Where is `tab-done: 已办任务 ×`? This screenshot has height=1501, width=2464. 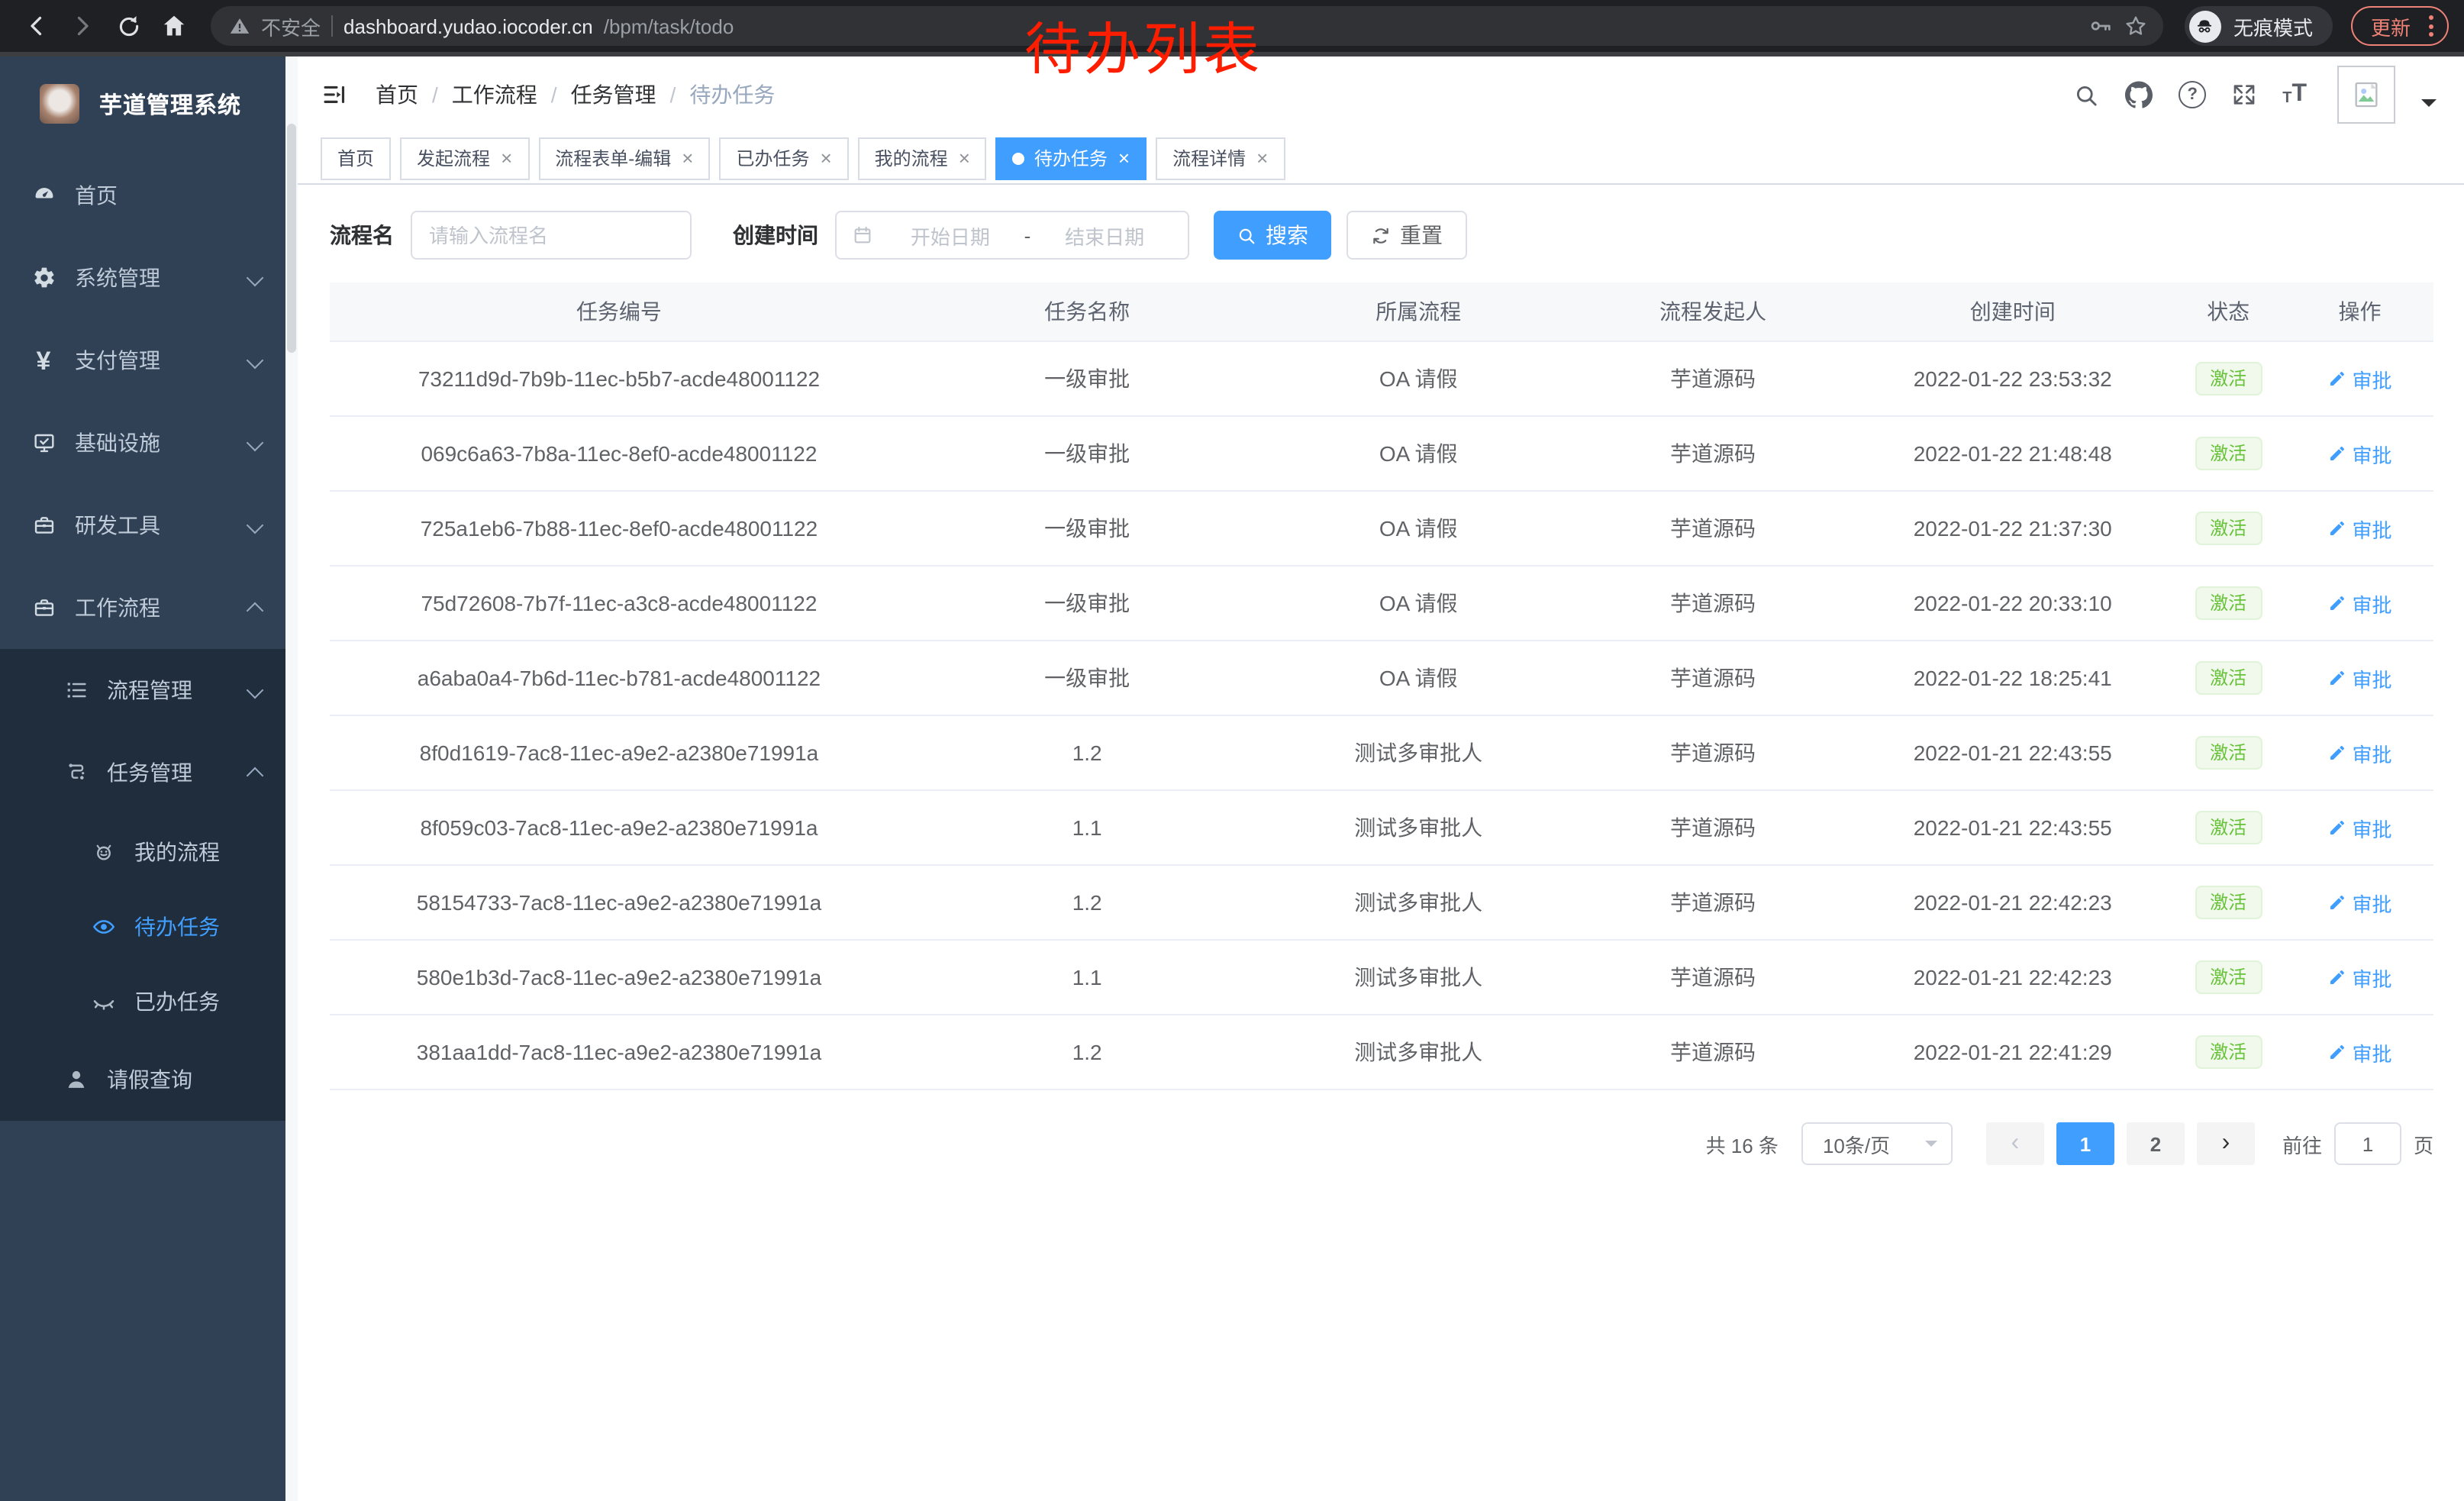
tab-done: 已办任务 × is located at coordinates (784, 158).